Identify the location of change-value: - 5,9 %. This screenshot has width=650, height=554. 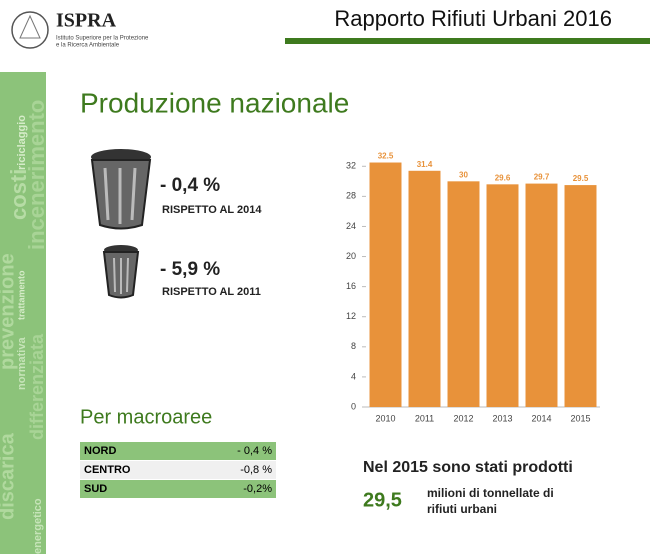
(190, 269).